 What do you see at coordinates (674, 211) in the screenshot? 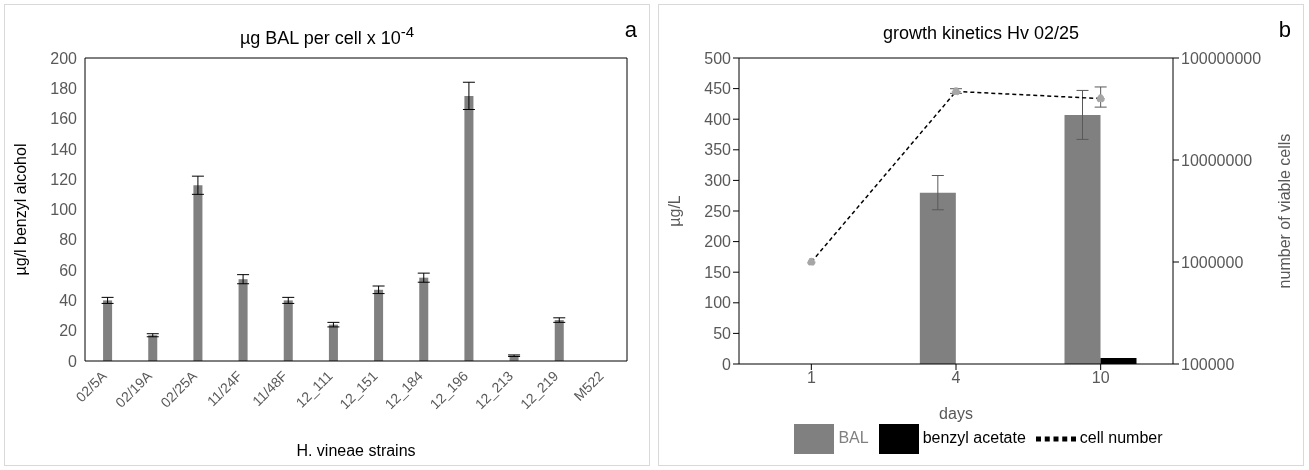
I see `y-axis-title: µg/L` at bounding box center [674, 211].